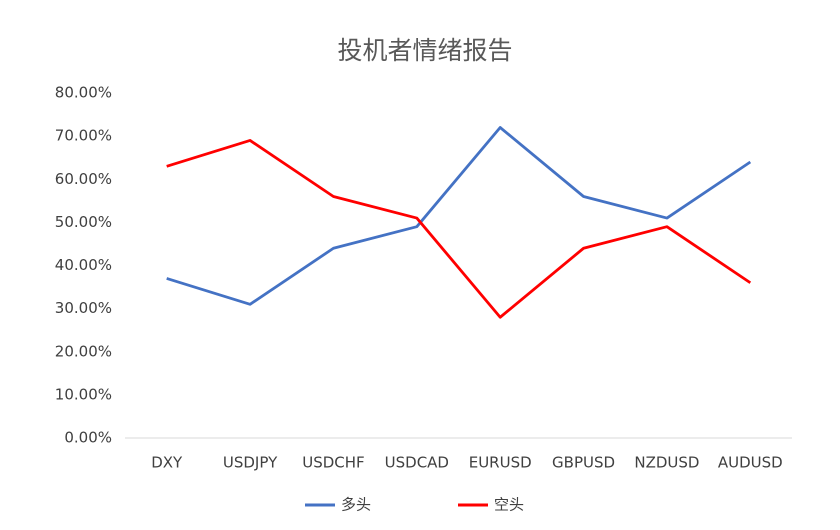 This screenshot has width=840, height=530. I want to click on legend-label: 多头, so click(356, 505).